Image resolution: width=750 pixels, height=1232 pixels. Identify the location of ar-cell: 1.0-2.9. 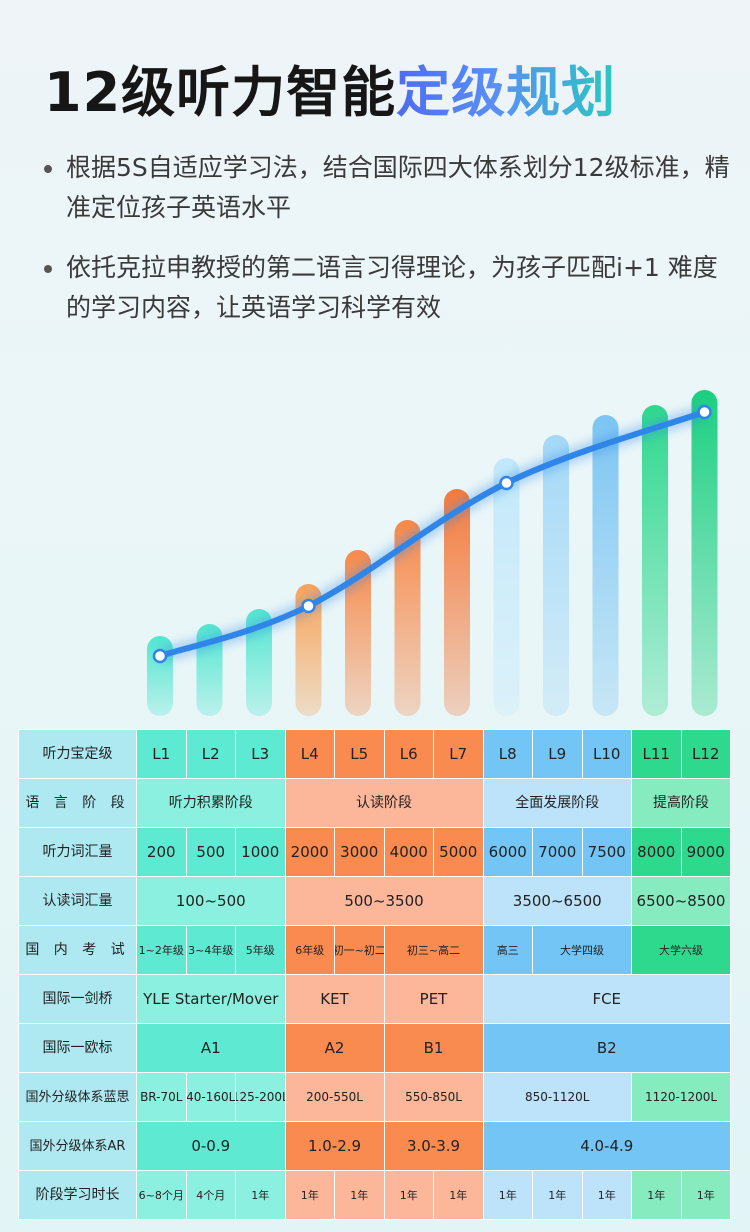
(335, 1146).